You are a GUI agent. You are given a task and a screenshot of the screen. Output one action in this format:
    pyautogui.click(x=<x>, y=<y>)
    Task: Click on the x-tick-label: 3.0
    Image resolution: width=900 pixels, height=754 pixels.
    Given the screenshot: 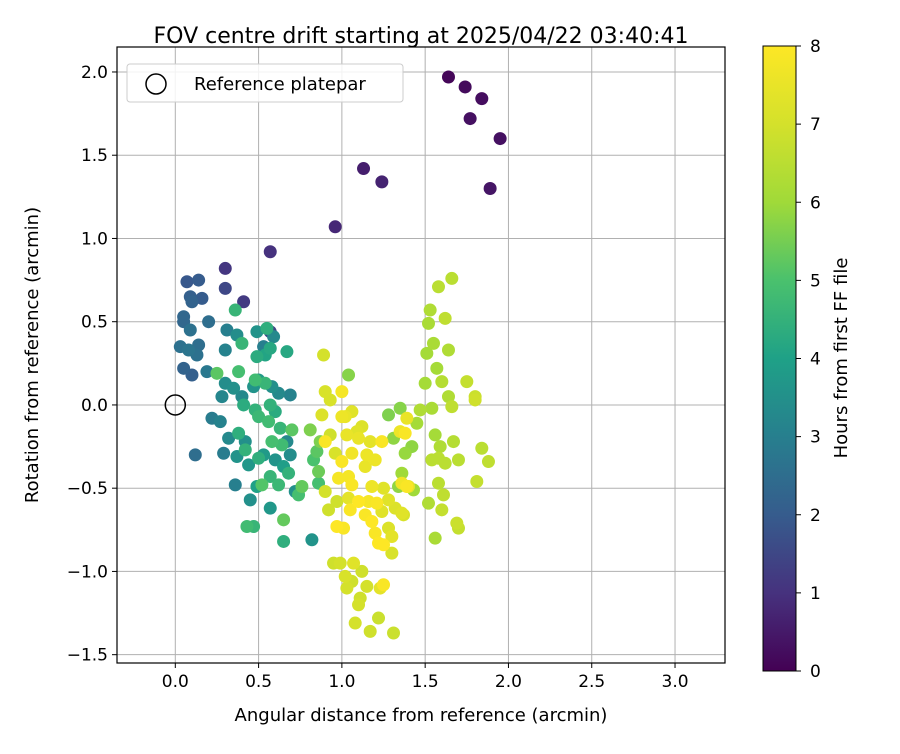 What is the action you would take?
    pyautogui.click(x=675, y=682)
    